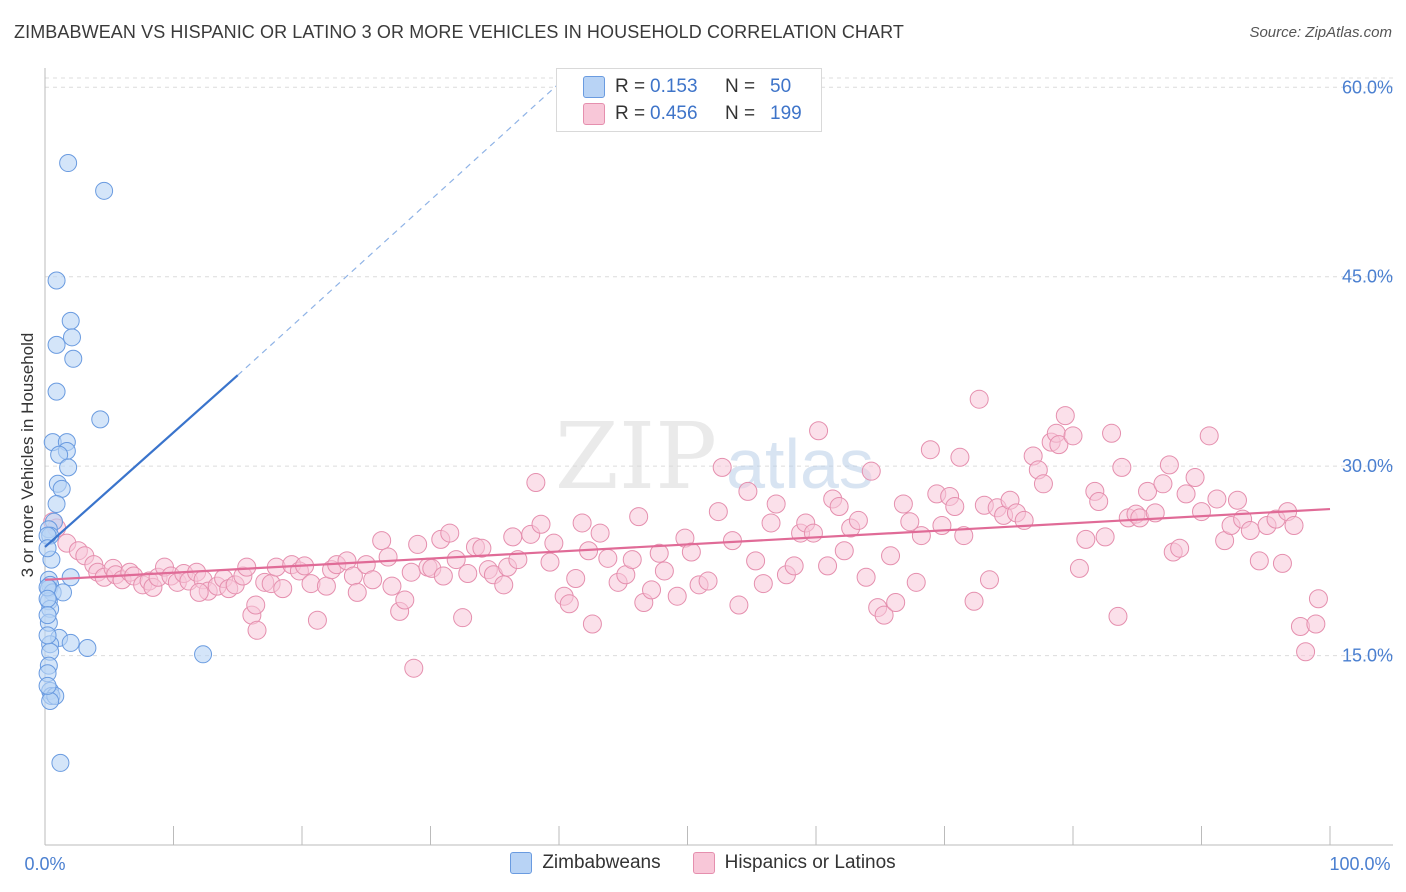 This screenshot has height=892, width=1406. What do you see at coordinates (594, 87) in the screenshot?
I see `stats-swatch-blue` at bounding box center [594, 87].